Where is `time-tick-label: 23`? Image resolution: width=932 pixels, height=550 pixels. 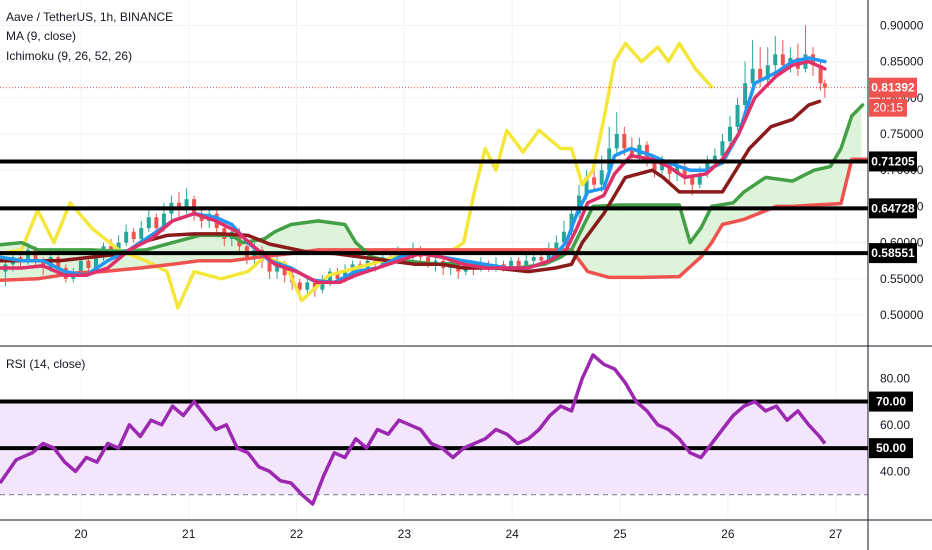
time-tick-label: 23 is located at coordinates (405, 534).